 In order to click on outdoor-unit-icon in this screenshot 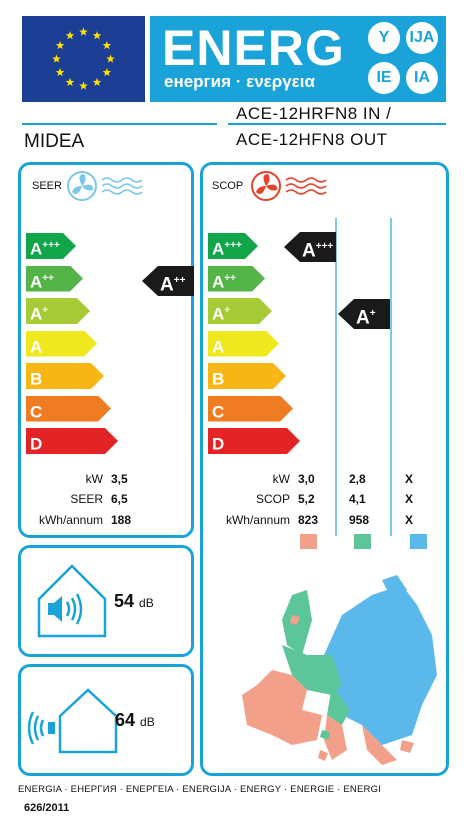, I will do `click(72, 720)`.